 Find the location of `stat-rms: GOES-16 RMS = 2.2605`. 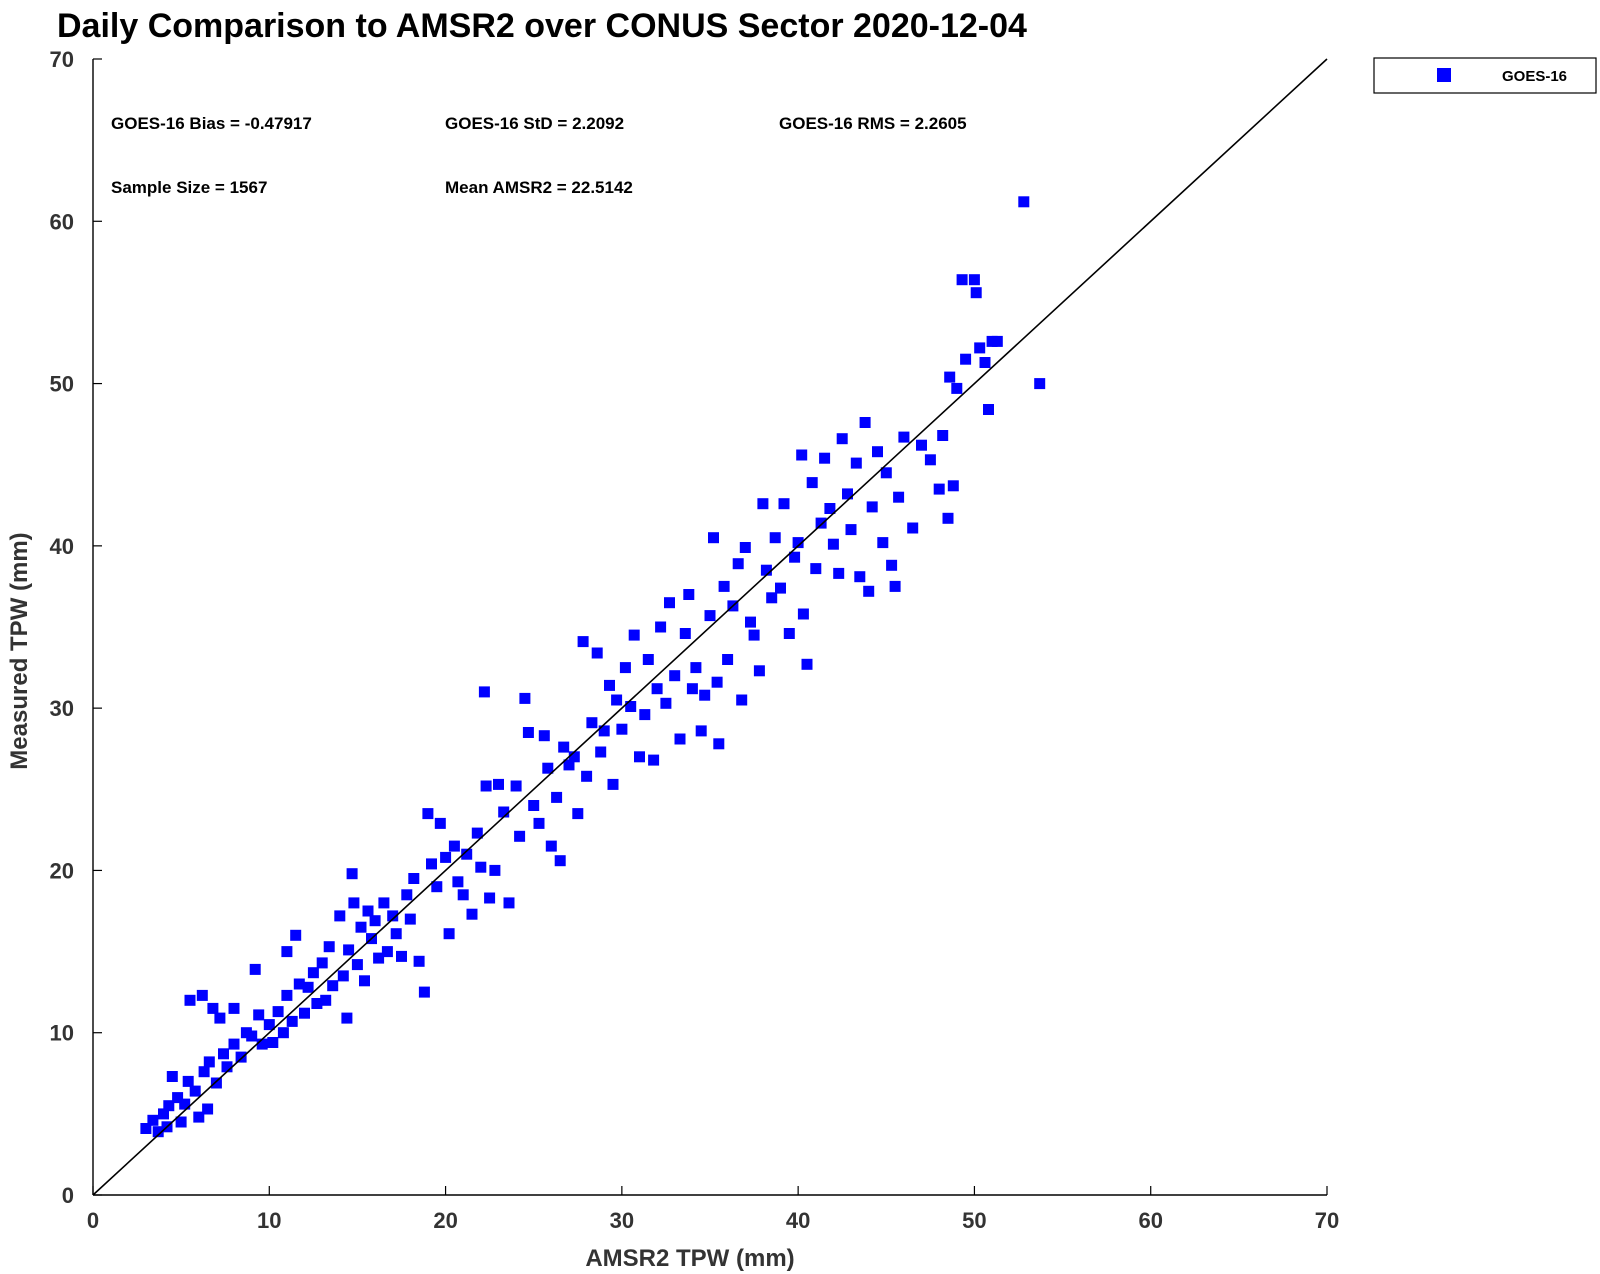

stat-rms: GOES-16 RMS = 2.2605 is located at coordinates (873, 123).